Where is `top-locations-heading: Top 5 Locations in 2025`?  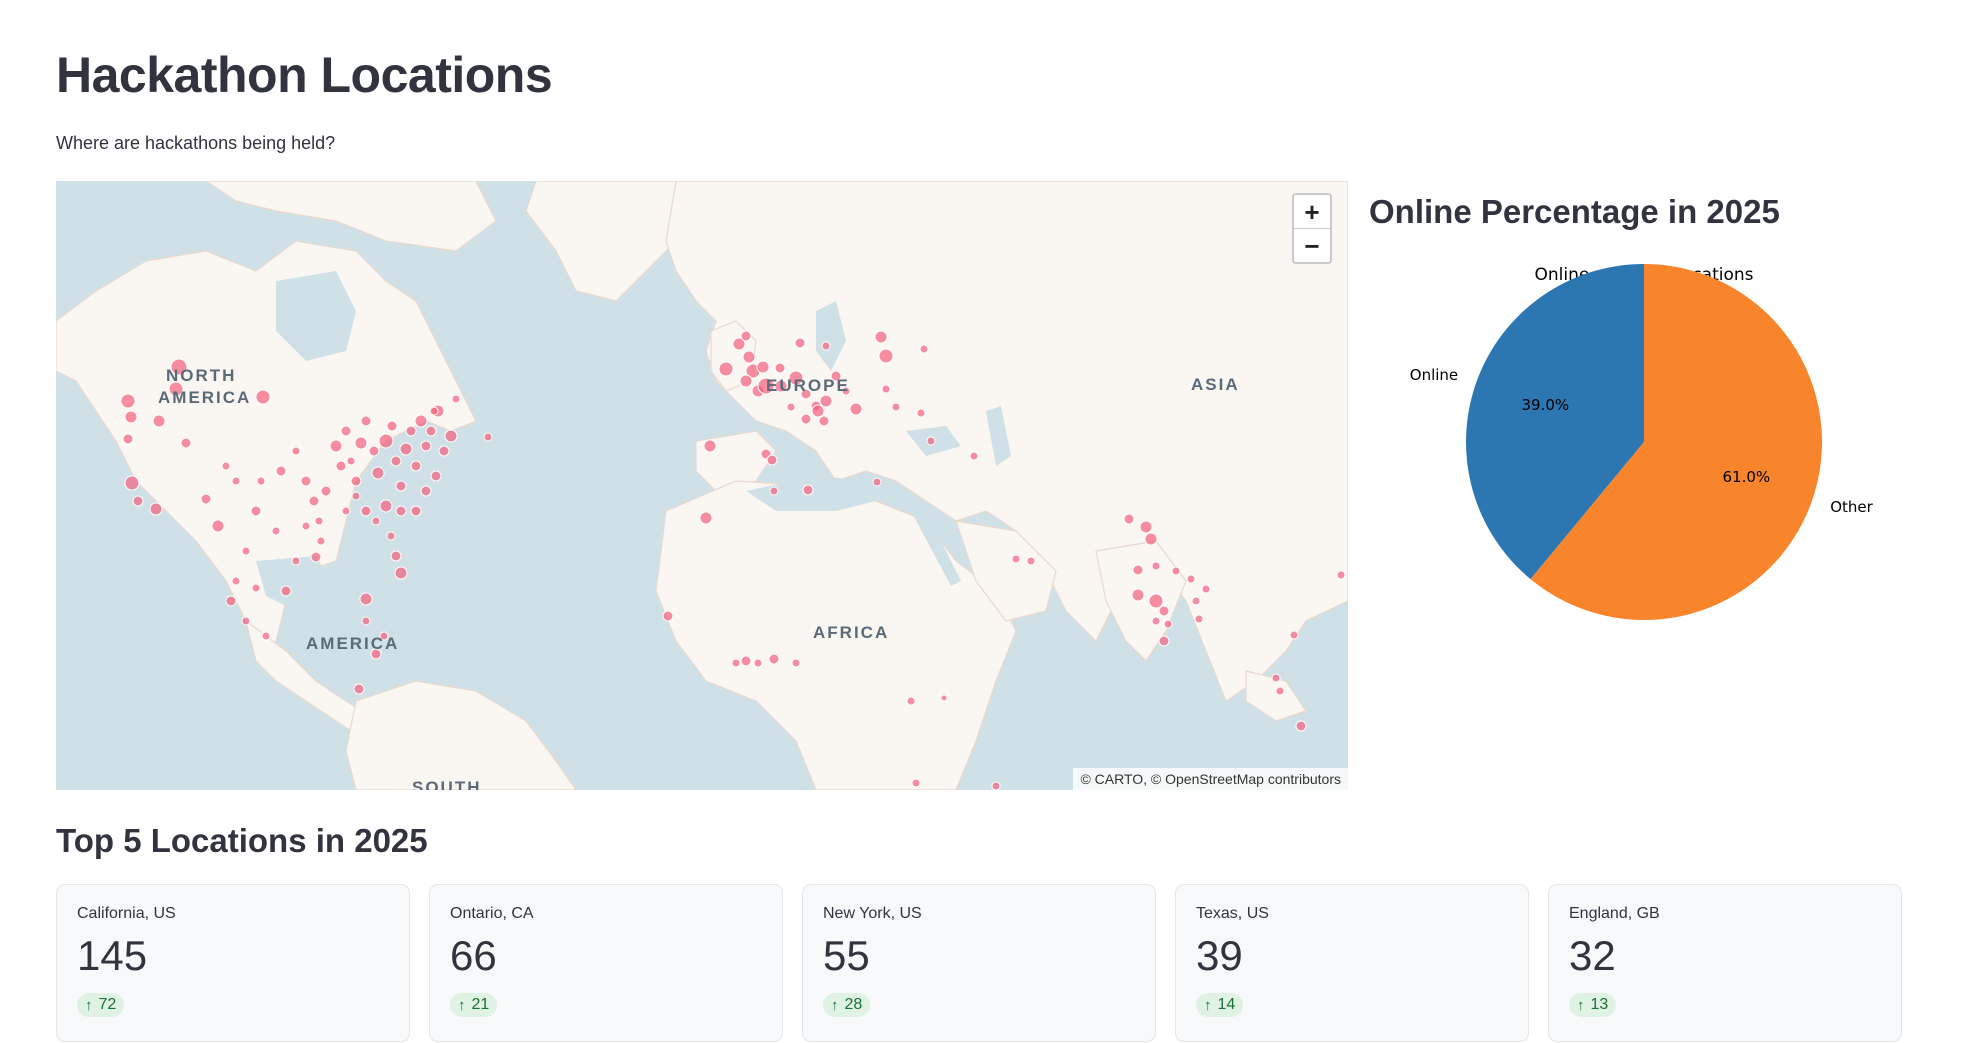 top-locations-heading: Top 5 Locations in 2025 is located at coordinates (242, 840).